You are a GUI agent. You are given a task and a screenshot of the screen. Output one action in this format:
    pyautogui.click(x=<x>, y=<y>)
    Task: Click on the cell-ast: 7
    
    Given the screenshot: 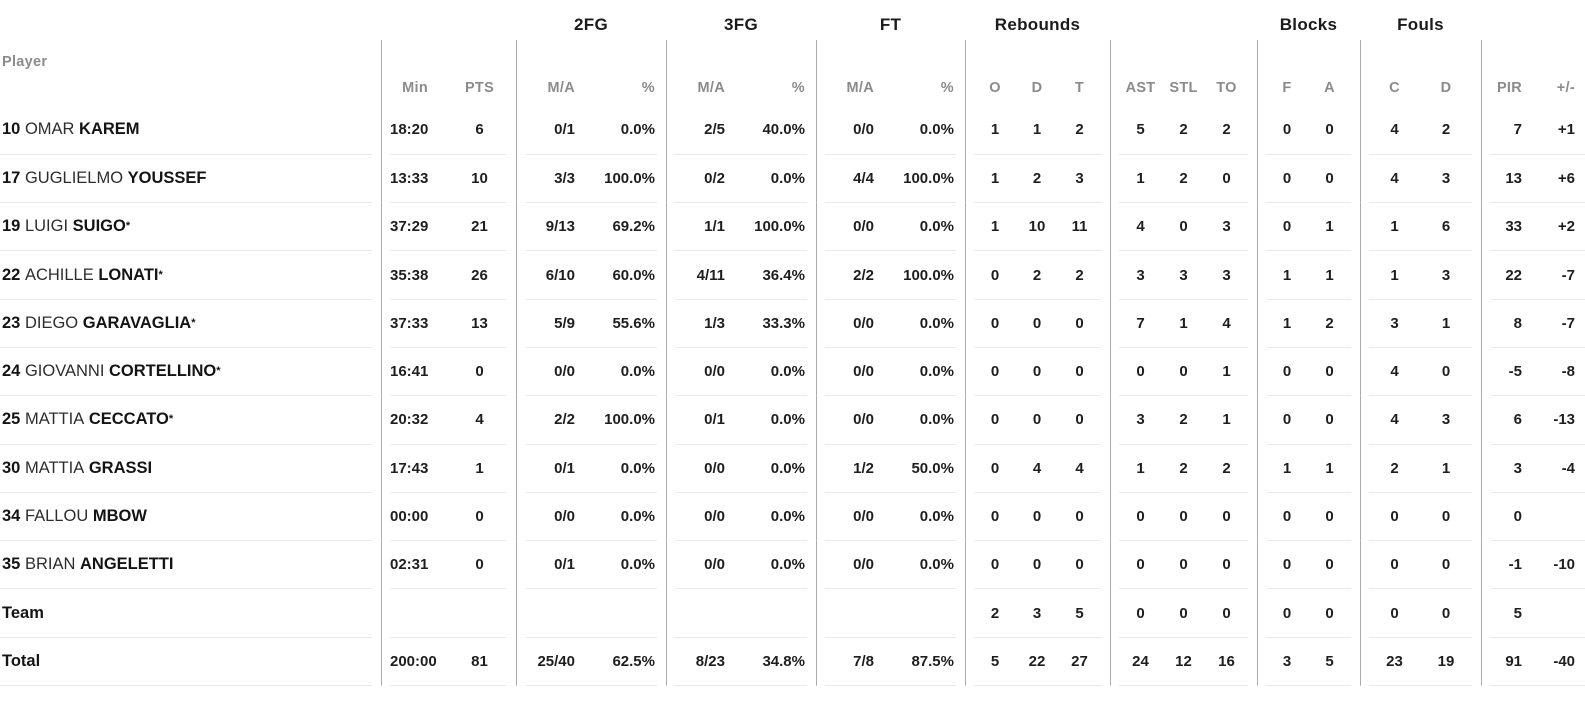 What is the action you would take?
    pyautogui.click(x=1141, y=323)
    